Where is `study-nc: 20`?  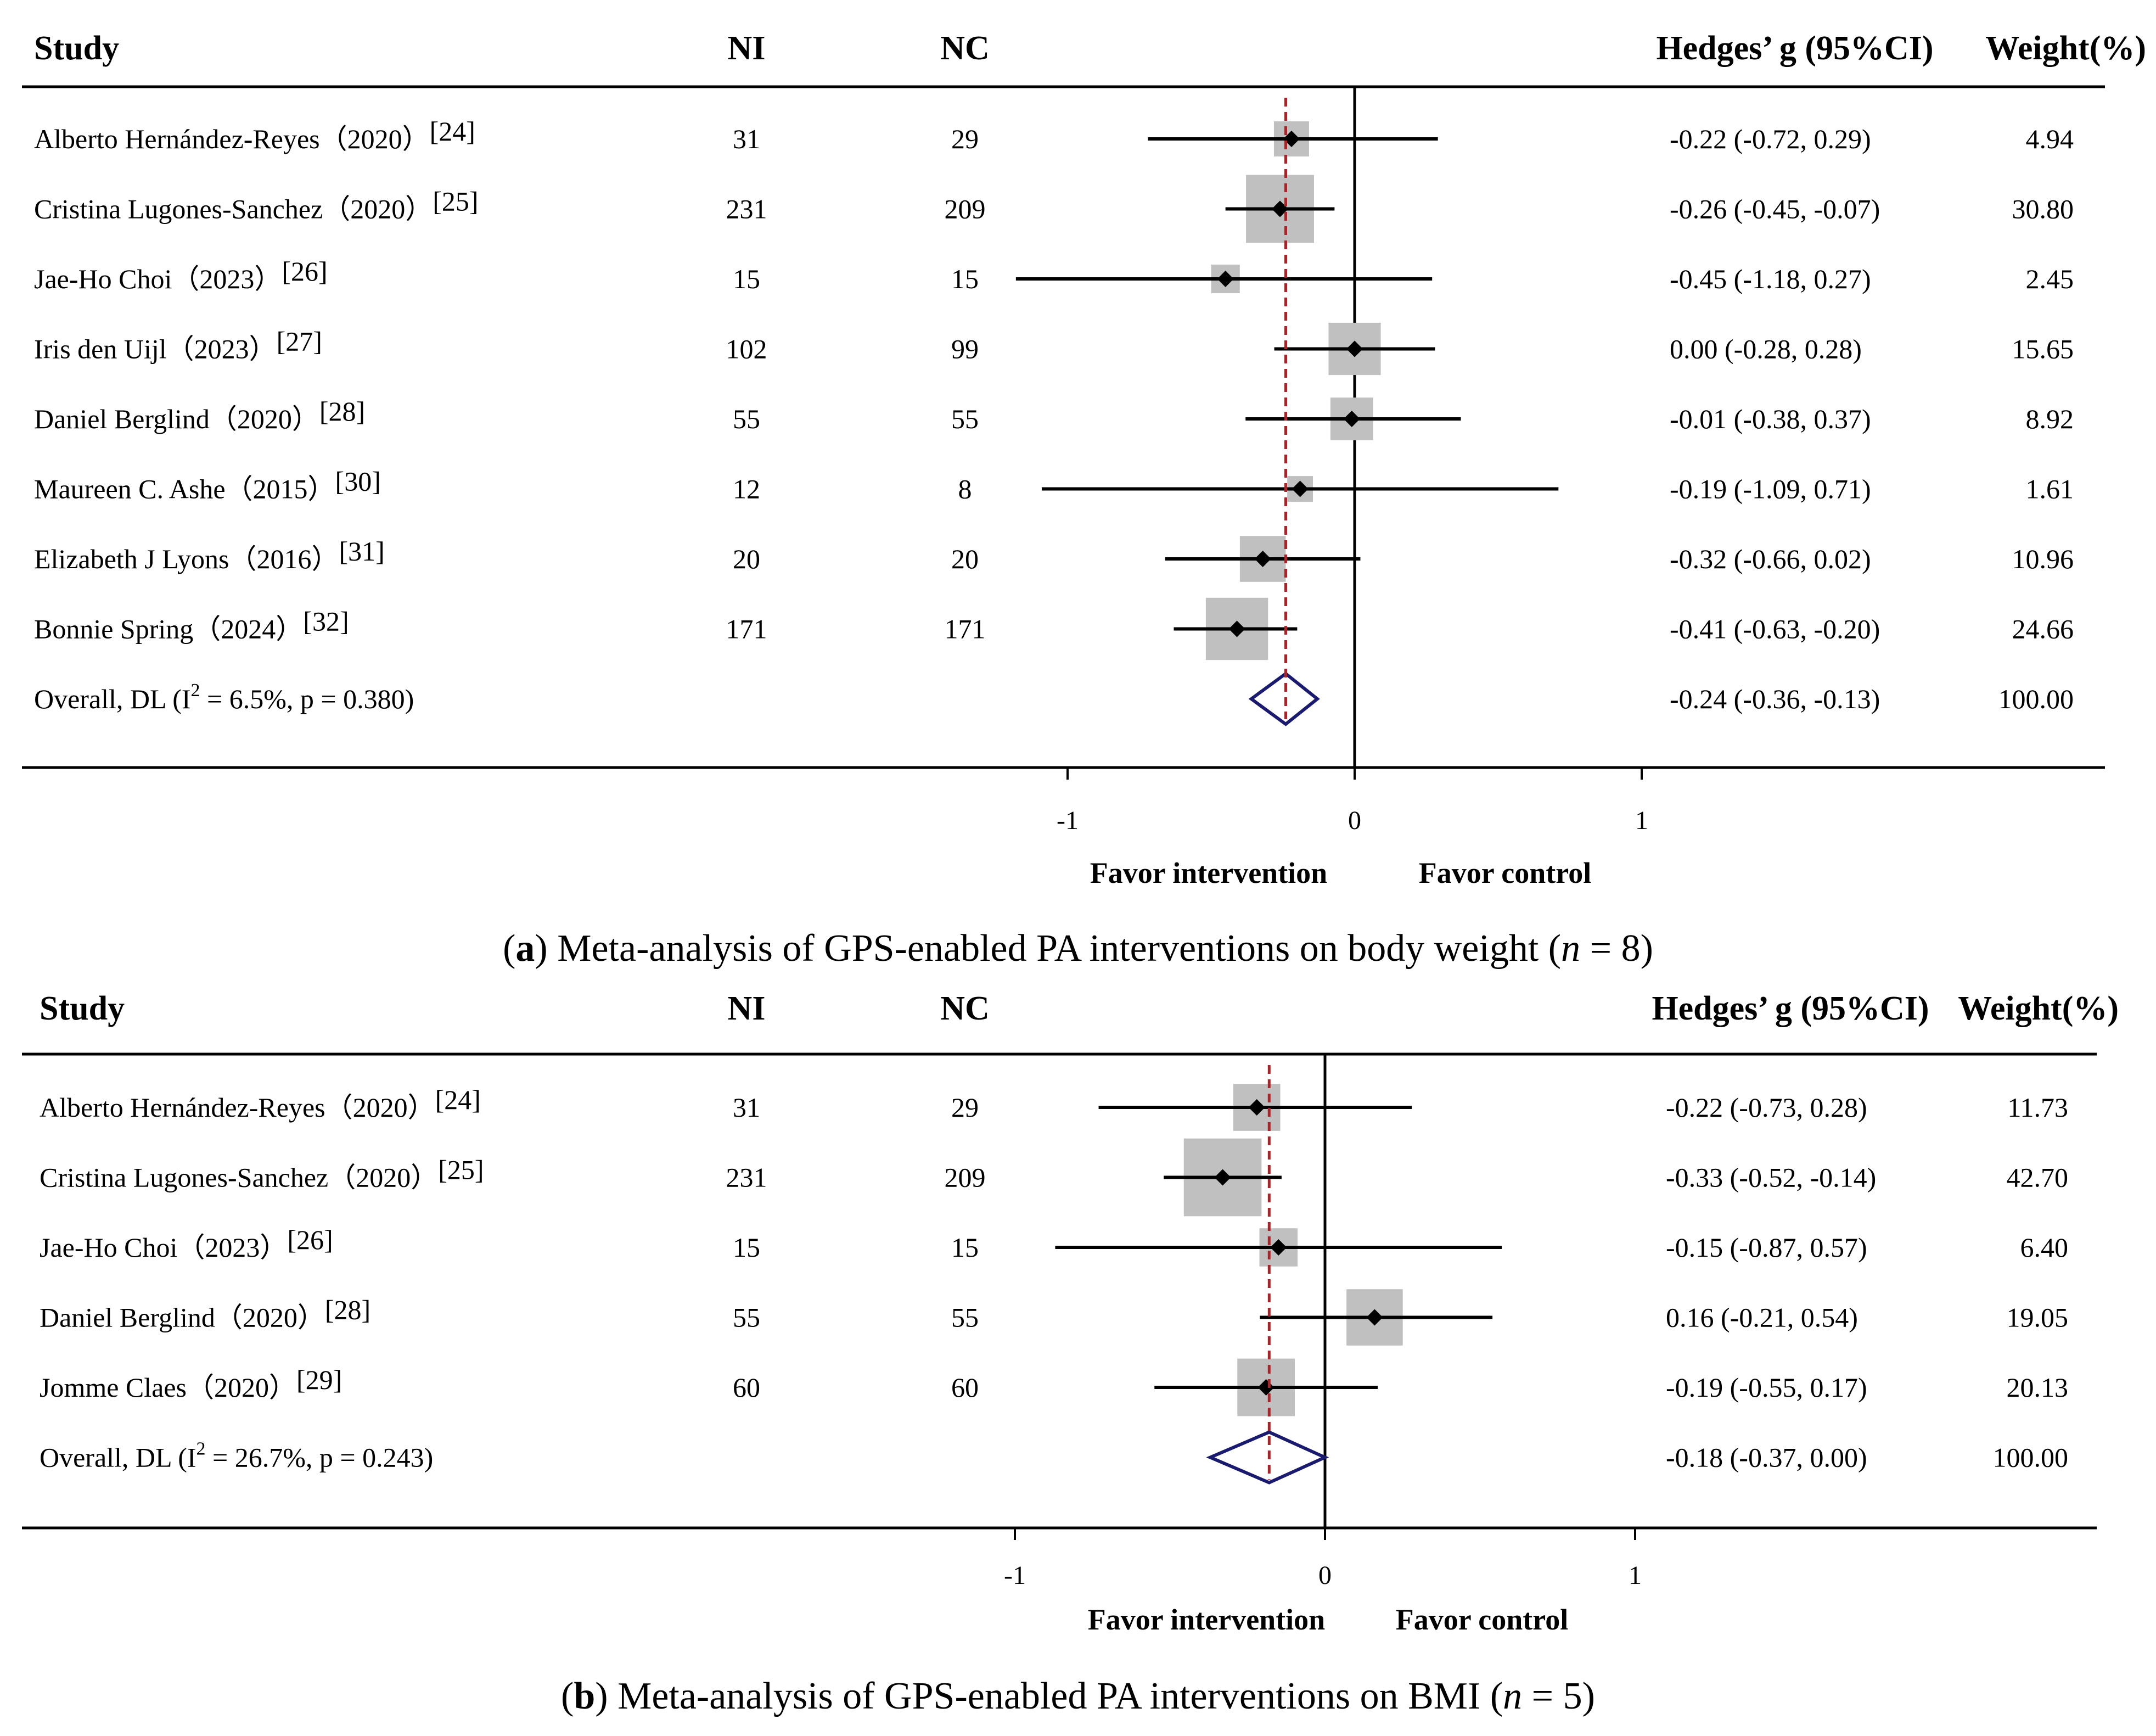
study-nc: 20 is located at coordinates (965, 559).